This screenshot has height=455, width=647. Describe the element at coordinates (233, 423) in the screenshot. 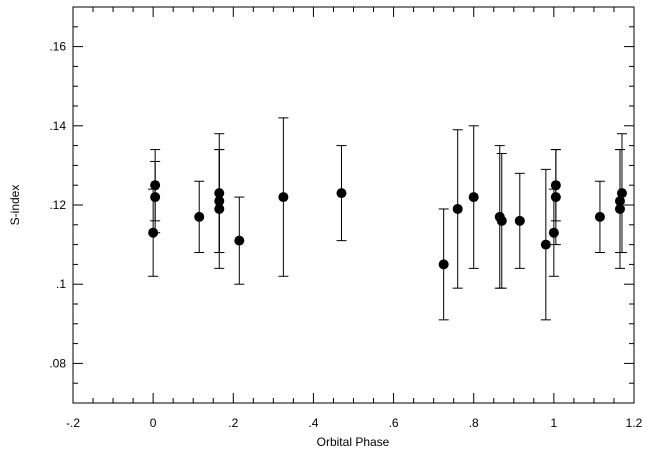

I see `x-tick-label: .2` at that location.